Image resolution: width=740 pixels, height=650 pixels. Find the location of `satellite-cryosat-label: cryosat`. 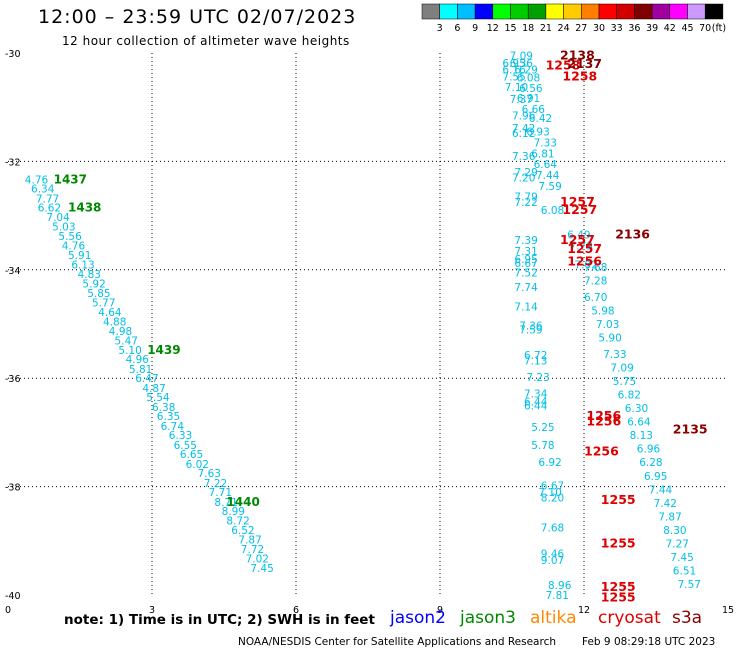

satellite-cryosat-label: cryosat is located at coordinates (629, 618).